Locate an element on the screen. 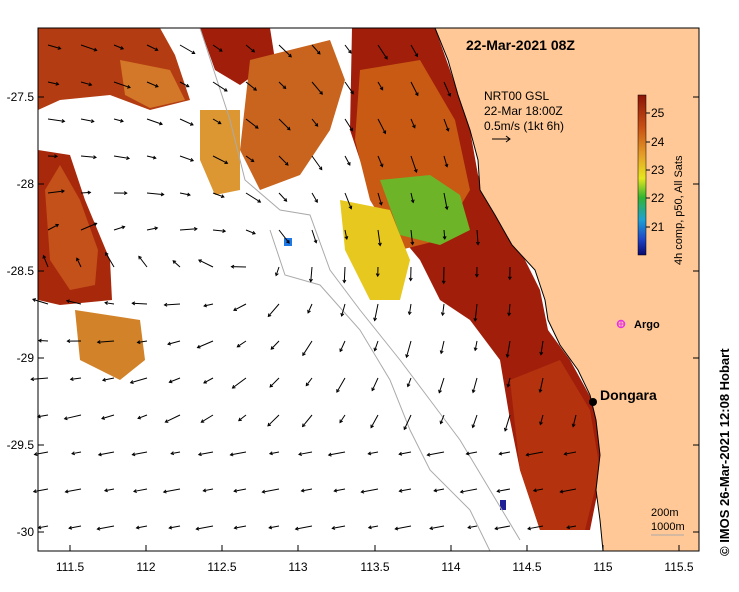  sst-patch-sw-strip is located at coordinates (110, 345).